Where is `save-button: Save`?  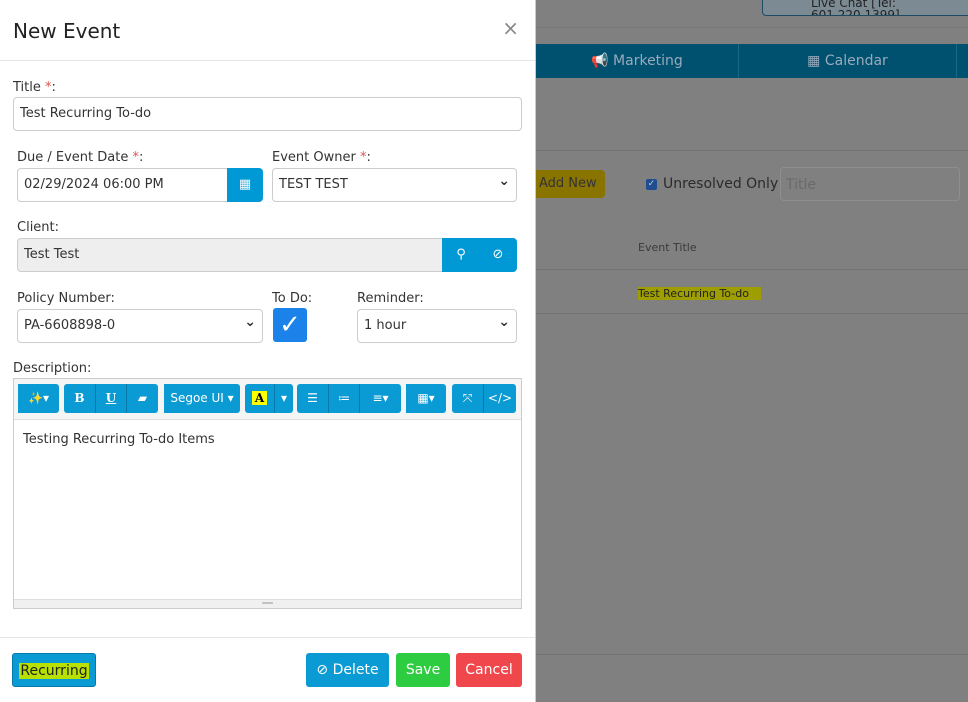
save-button: Save is located at coordinates (423, 670).